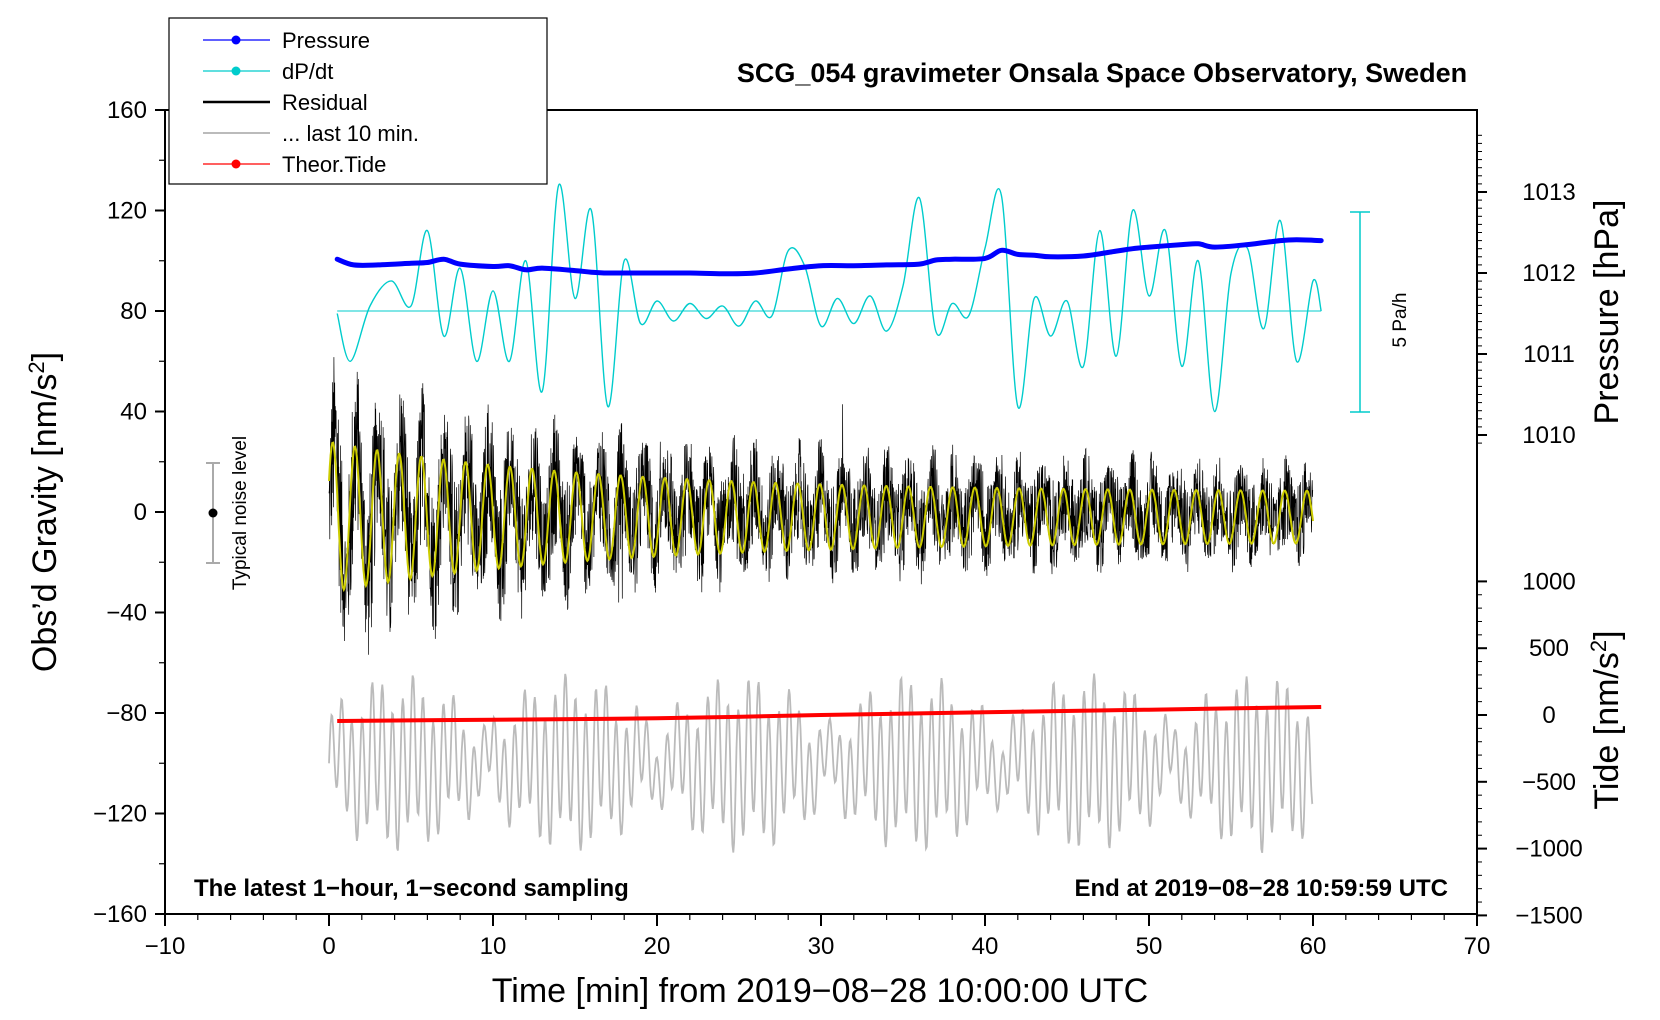 The width and height of the screenshot is (1660, 1020). I want to click on tide-tick-label: −1000, so click(1548, 849).